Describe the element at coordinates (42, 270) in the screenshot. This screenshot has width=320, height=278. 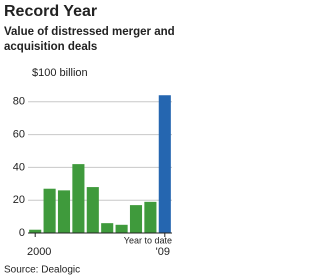
I see `source: Source: Dealogic` at that location.